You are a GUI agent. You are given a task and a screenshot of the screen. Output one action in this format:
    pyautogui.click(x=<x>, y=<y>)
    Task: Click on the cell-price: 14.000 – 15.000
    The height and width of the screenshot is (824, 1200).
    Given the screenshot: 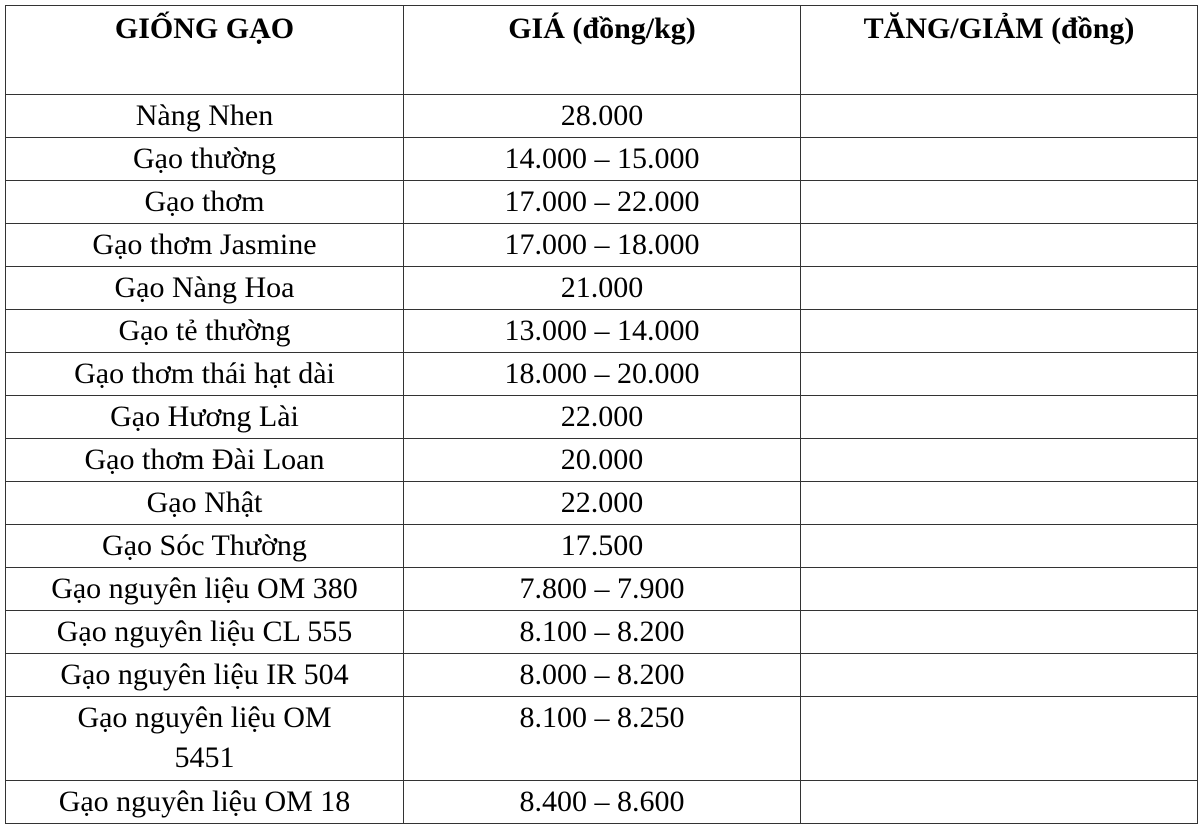 What is the action you would take?
    pyautogui.click(x=602, y=159)
    